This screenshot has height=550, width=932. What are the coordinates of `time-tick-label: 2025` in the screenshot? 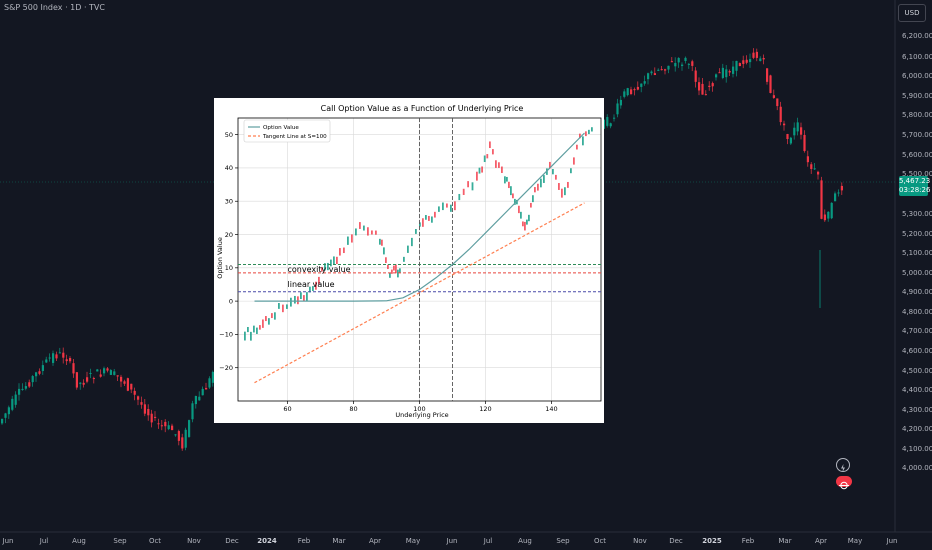 It's located at (712, 541).